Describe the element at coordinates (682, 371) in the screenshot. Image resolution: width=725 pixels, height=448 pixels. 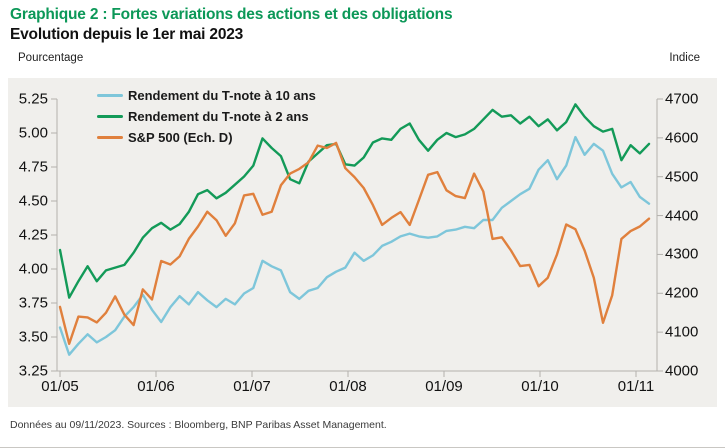
I see `y-axis-tick-label: 4000` at that location.